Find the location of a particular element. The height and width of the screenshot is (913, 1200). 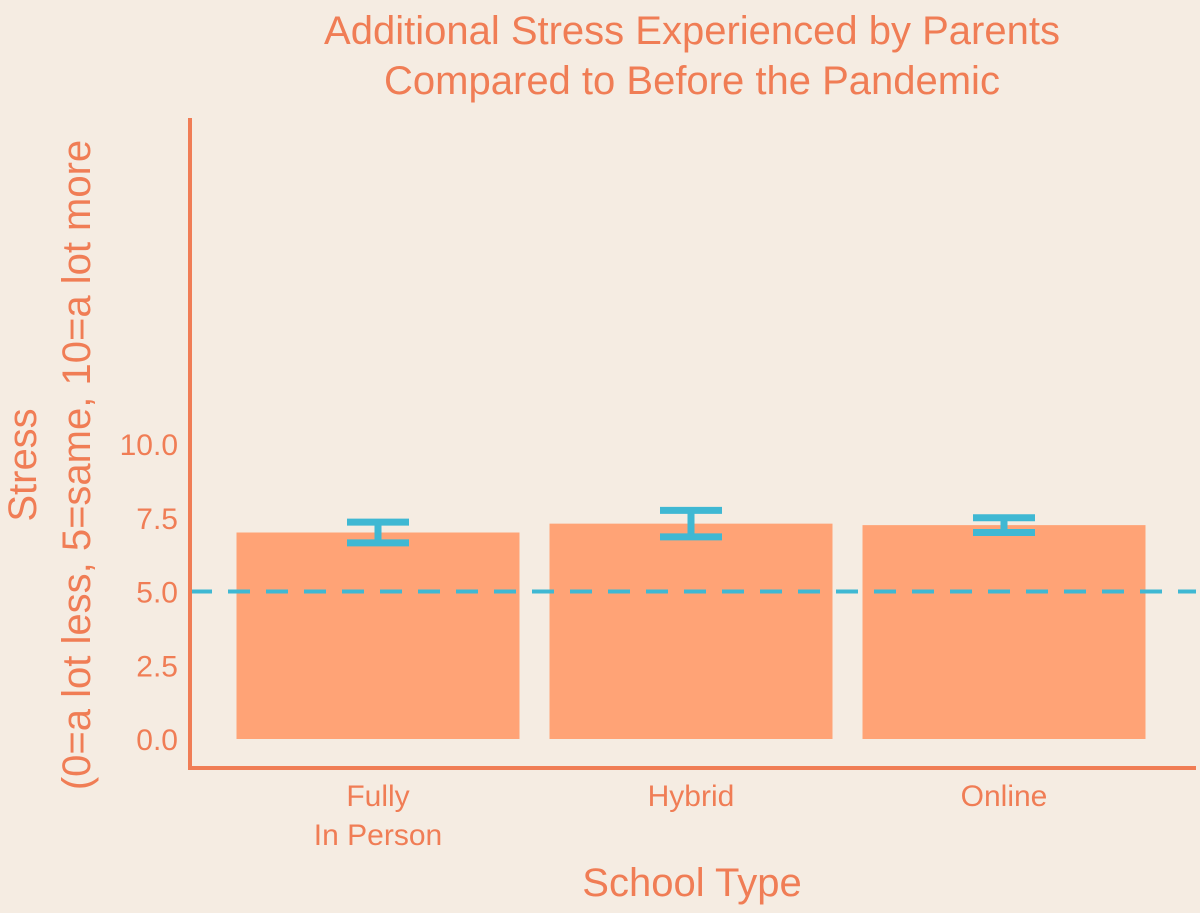

y-tick-label: 2.5 is located at coordinates (157, 666).